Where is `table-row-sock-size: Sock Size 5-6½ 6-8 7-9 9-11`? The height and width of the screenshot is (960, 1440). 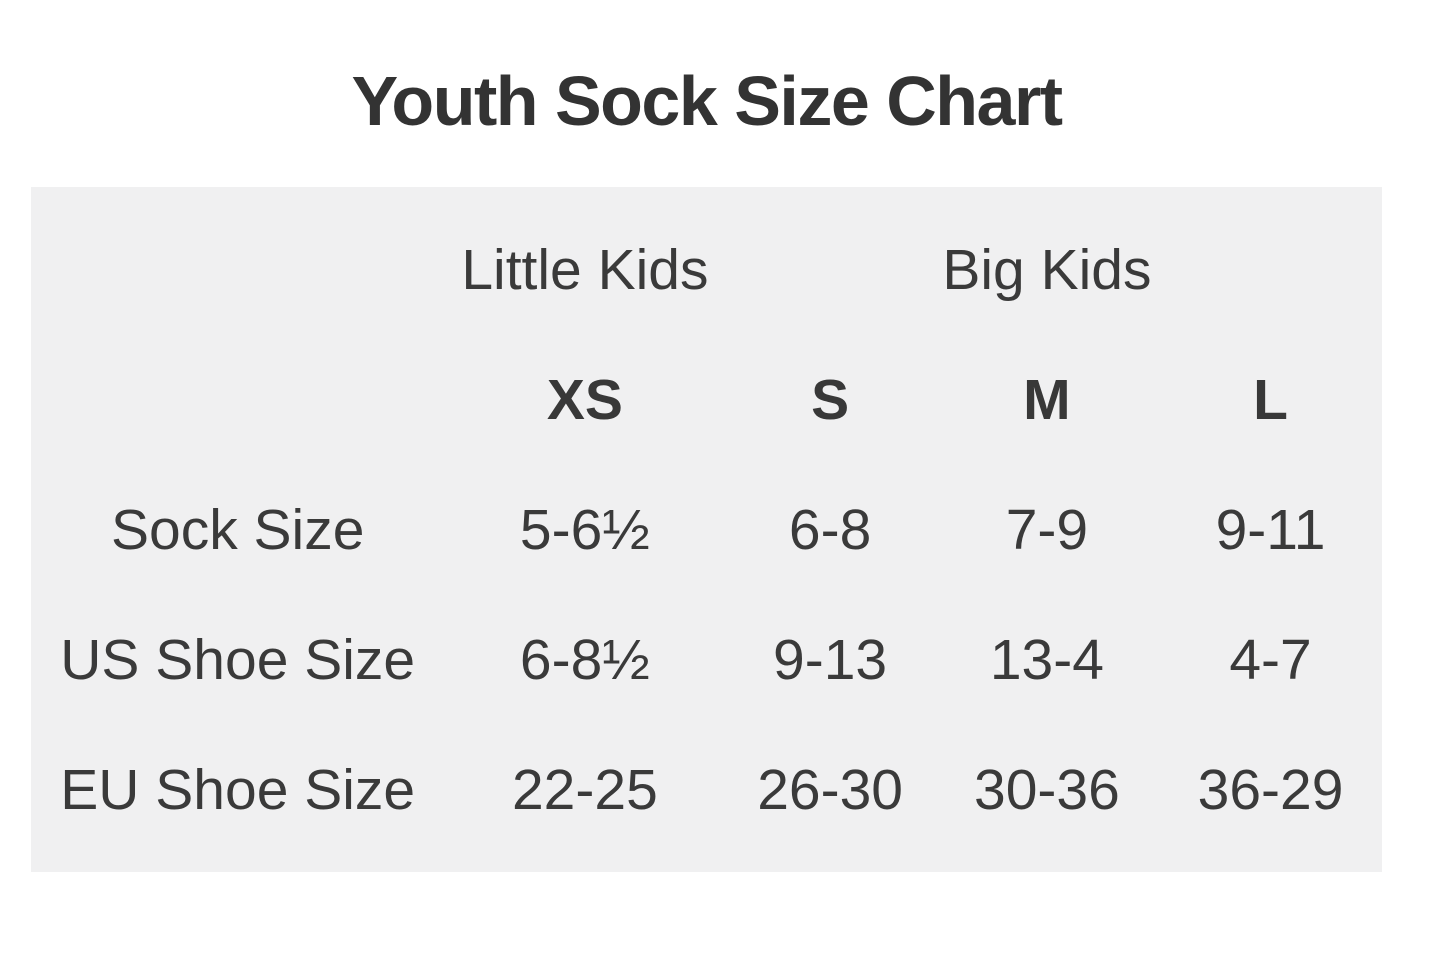
table-row-sock-size: Sock Size 5-6½ 6-8 7-9 9-11 is located at coordinates (706, 530).